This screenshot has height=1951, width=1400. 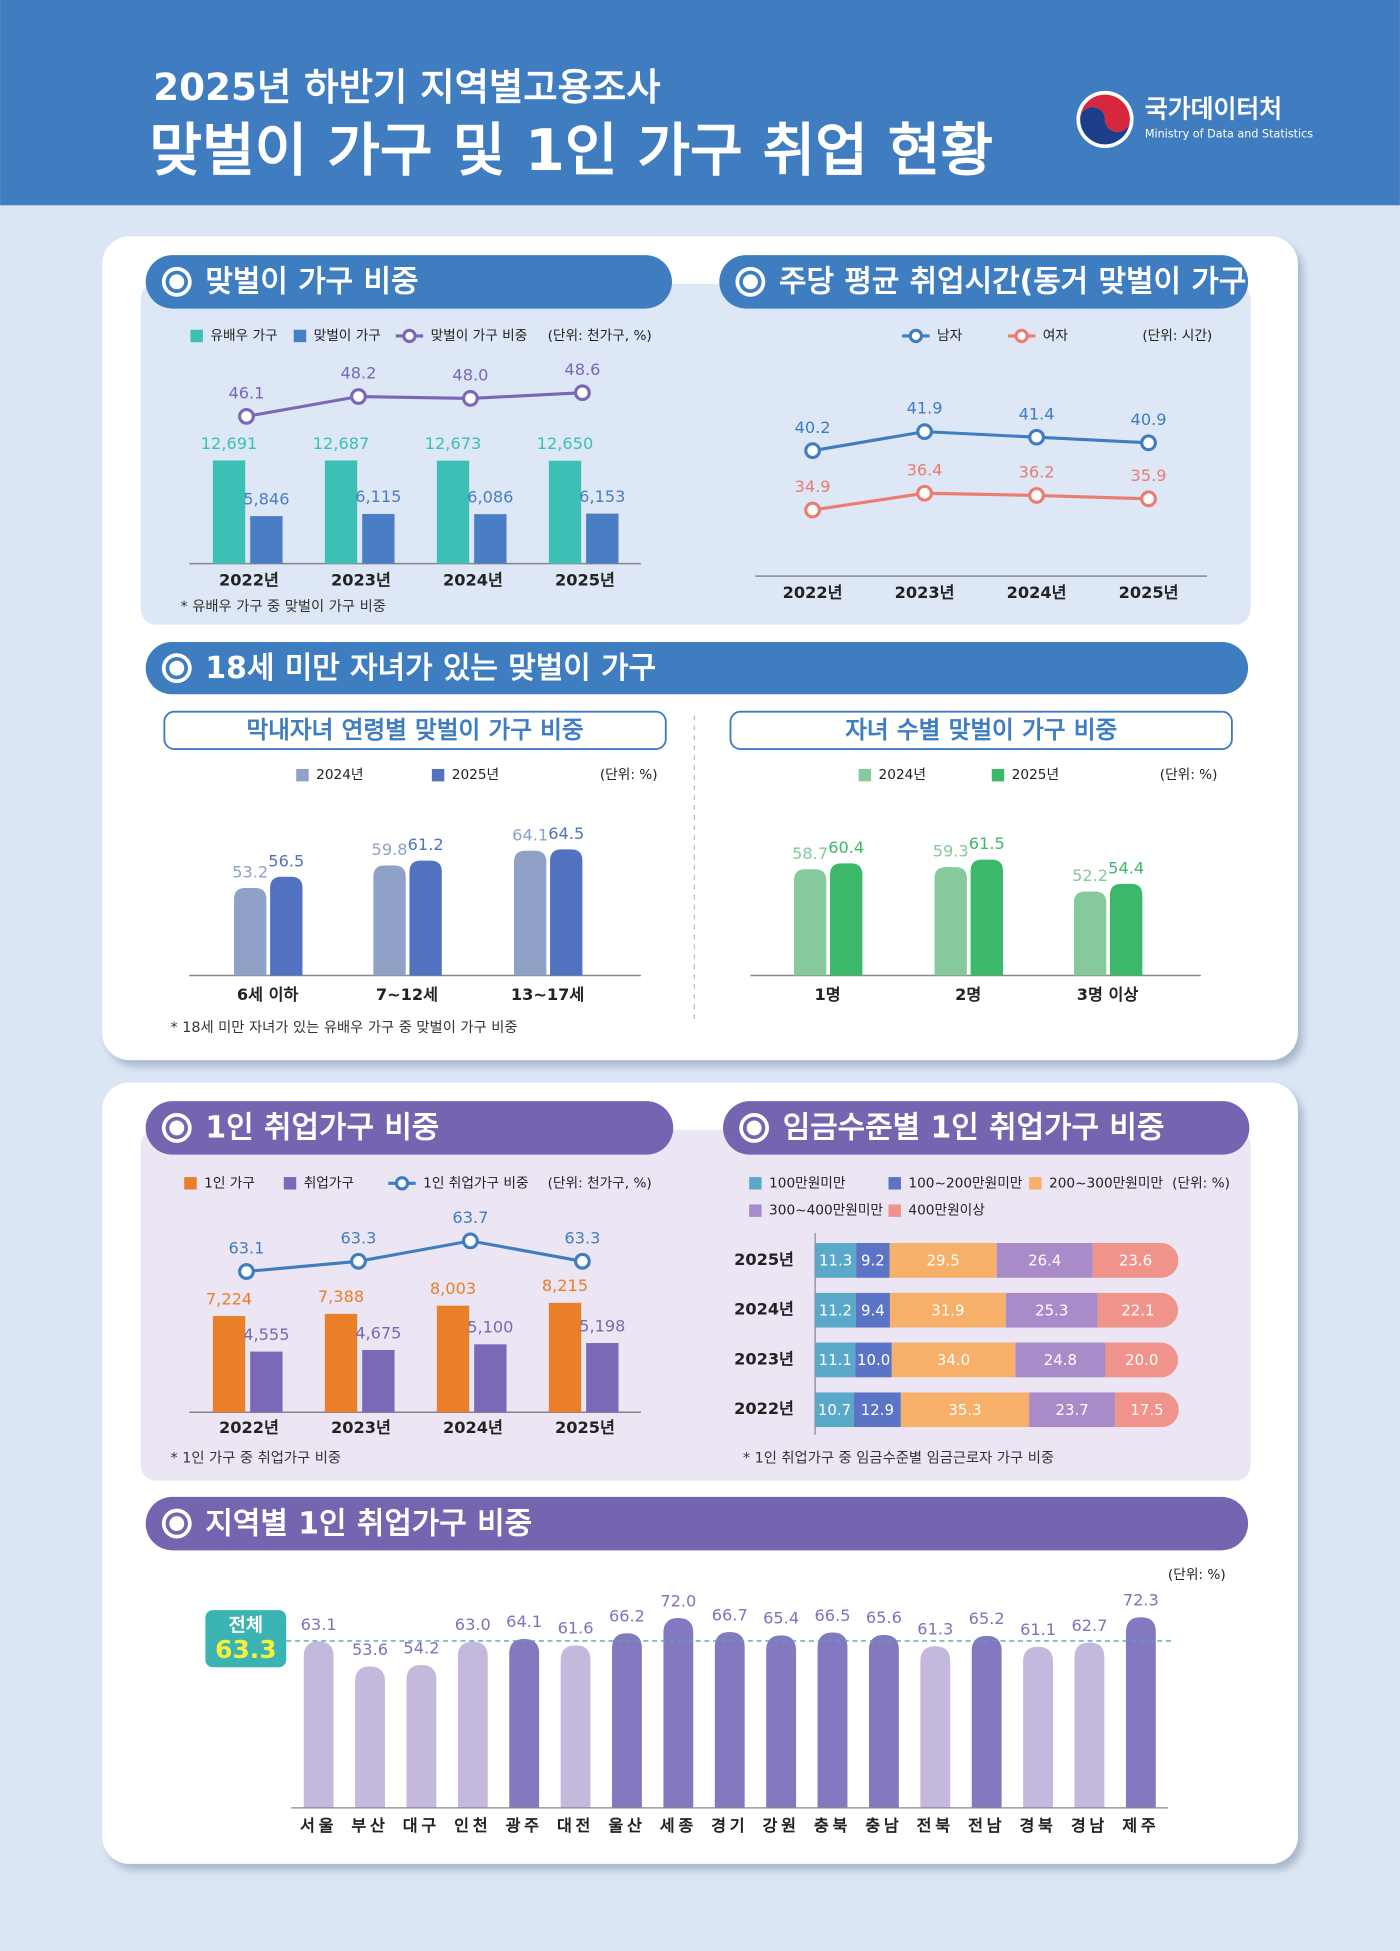 I want to click on x-tick-label: 경기, so click(x=729, y=1825).